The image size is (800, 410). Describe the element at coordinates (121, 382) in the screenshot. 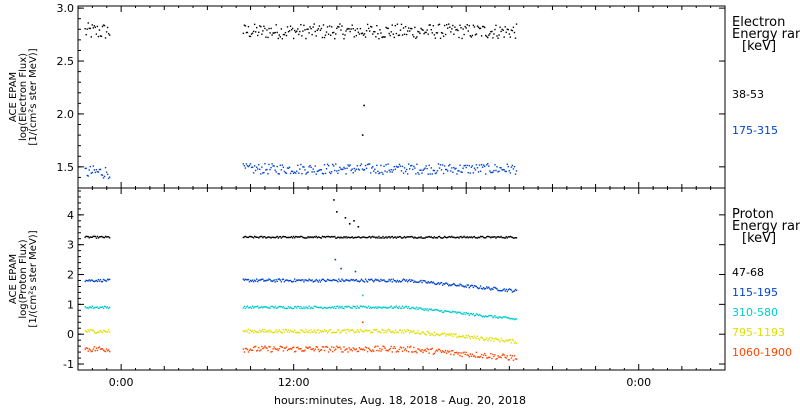

I see `x-tick-label: 0:00` at that location.